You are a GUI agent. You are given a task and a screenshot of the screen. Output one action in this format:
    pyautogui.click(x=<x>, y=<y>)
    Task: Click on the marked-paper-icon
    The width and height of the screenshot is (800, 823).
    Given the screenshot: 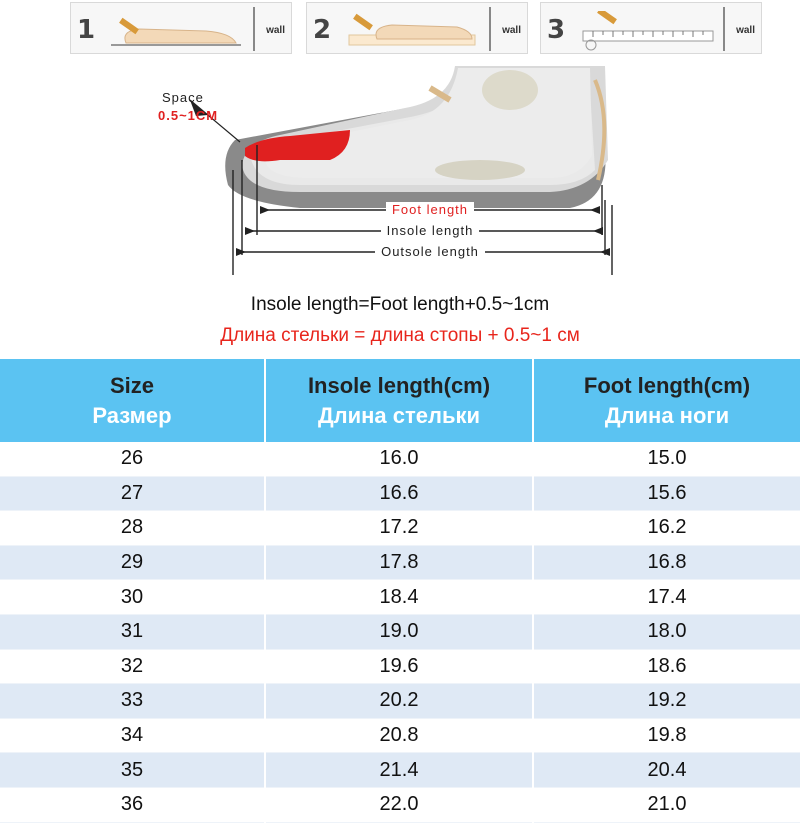 What is the action you would take?
    pyautogui.click(x=412, y=29)
    